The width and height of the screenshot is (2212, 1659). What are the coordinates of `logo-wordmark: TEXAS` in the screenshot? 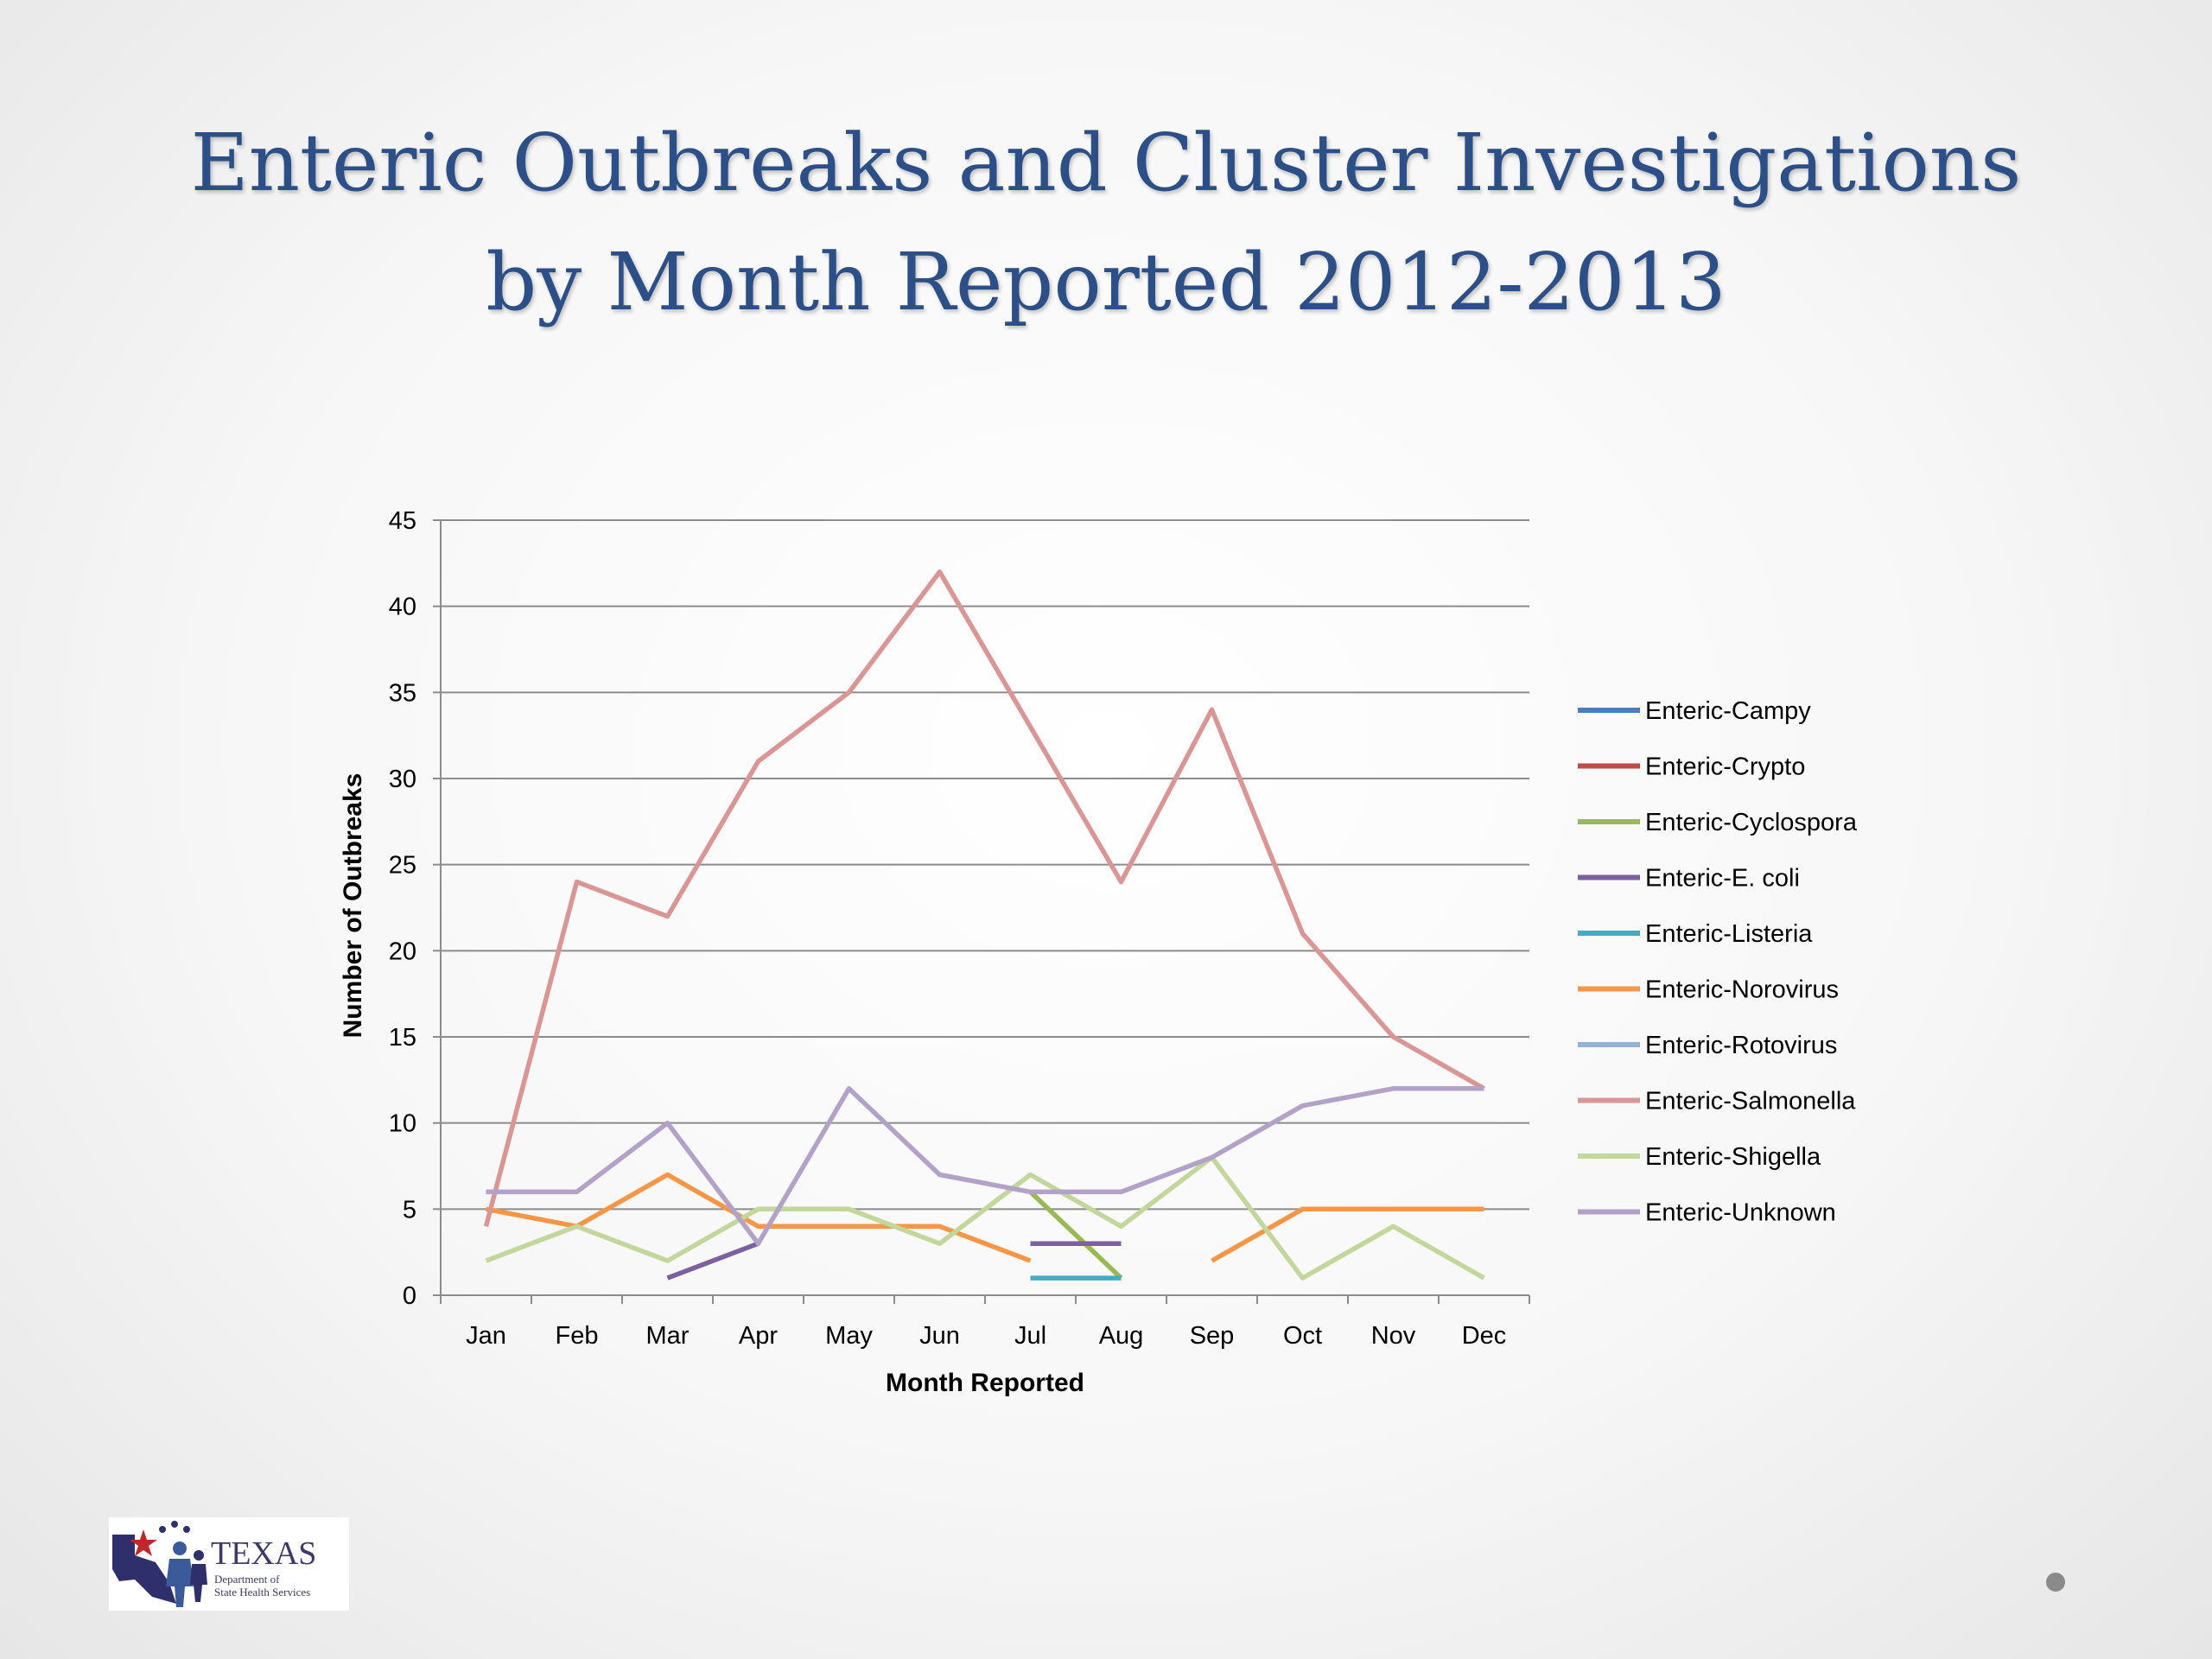 It's located at (264, 1553).